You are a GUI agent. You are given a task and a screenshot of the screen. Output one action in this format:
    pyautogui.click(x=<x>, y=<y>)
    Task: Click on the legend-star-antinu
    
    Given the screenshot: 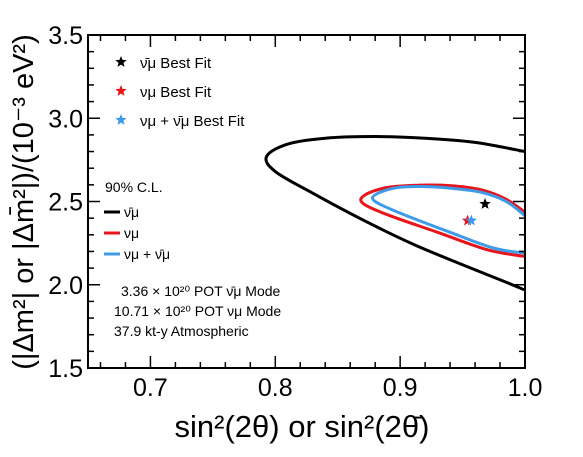 What is the action you would take?
    pyautogui.click(x=121, y=61)
    